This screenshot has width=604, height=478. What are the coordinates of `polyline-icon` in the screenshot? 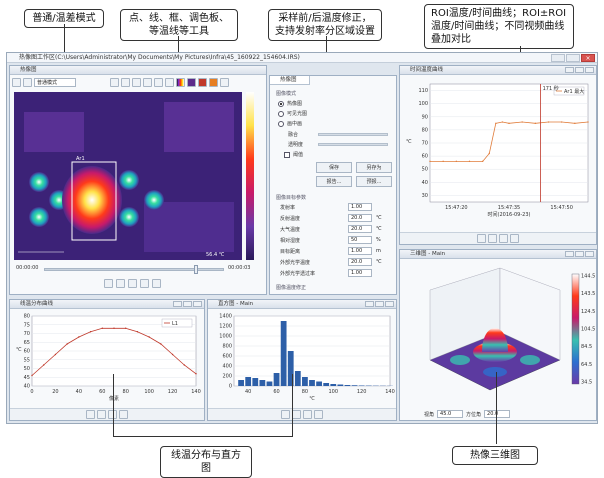 It's located at (169, 82).